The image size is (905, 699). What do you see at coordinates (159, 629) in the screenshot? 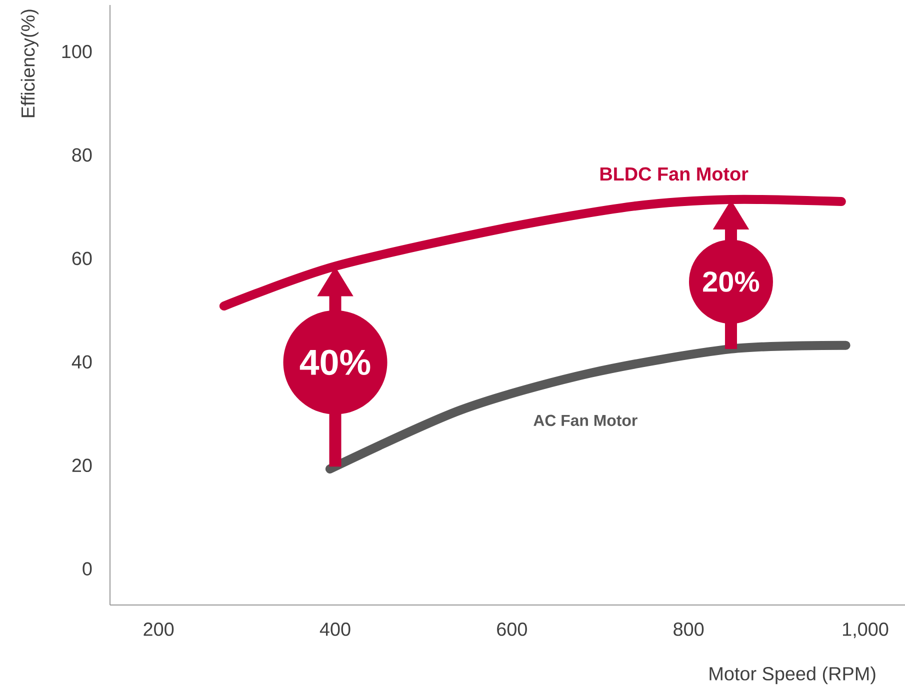
I see `x-tick-label: 200` at bounding box center [159, 629].